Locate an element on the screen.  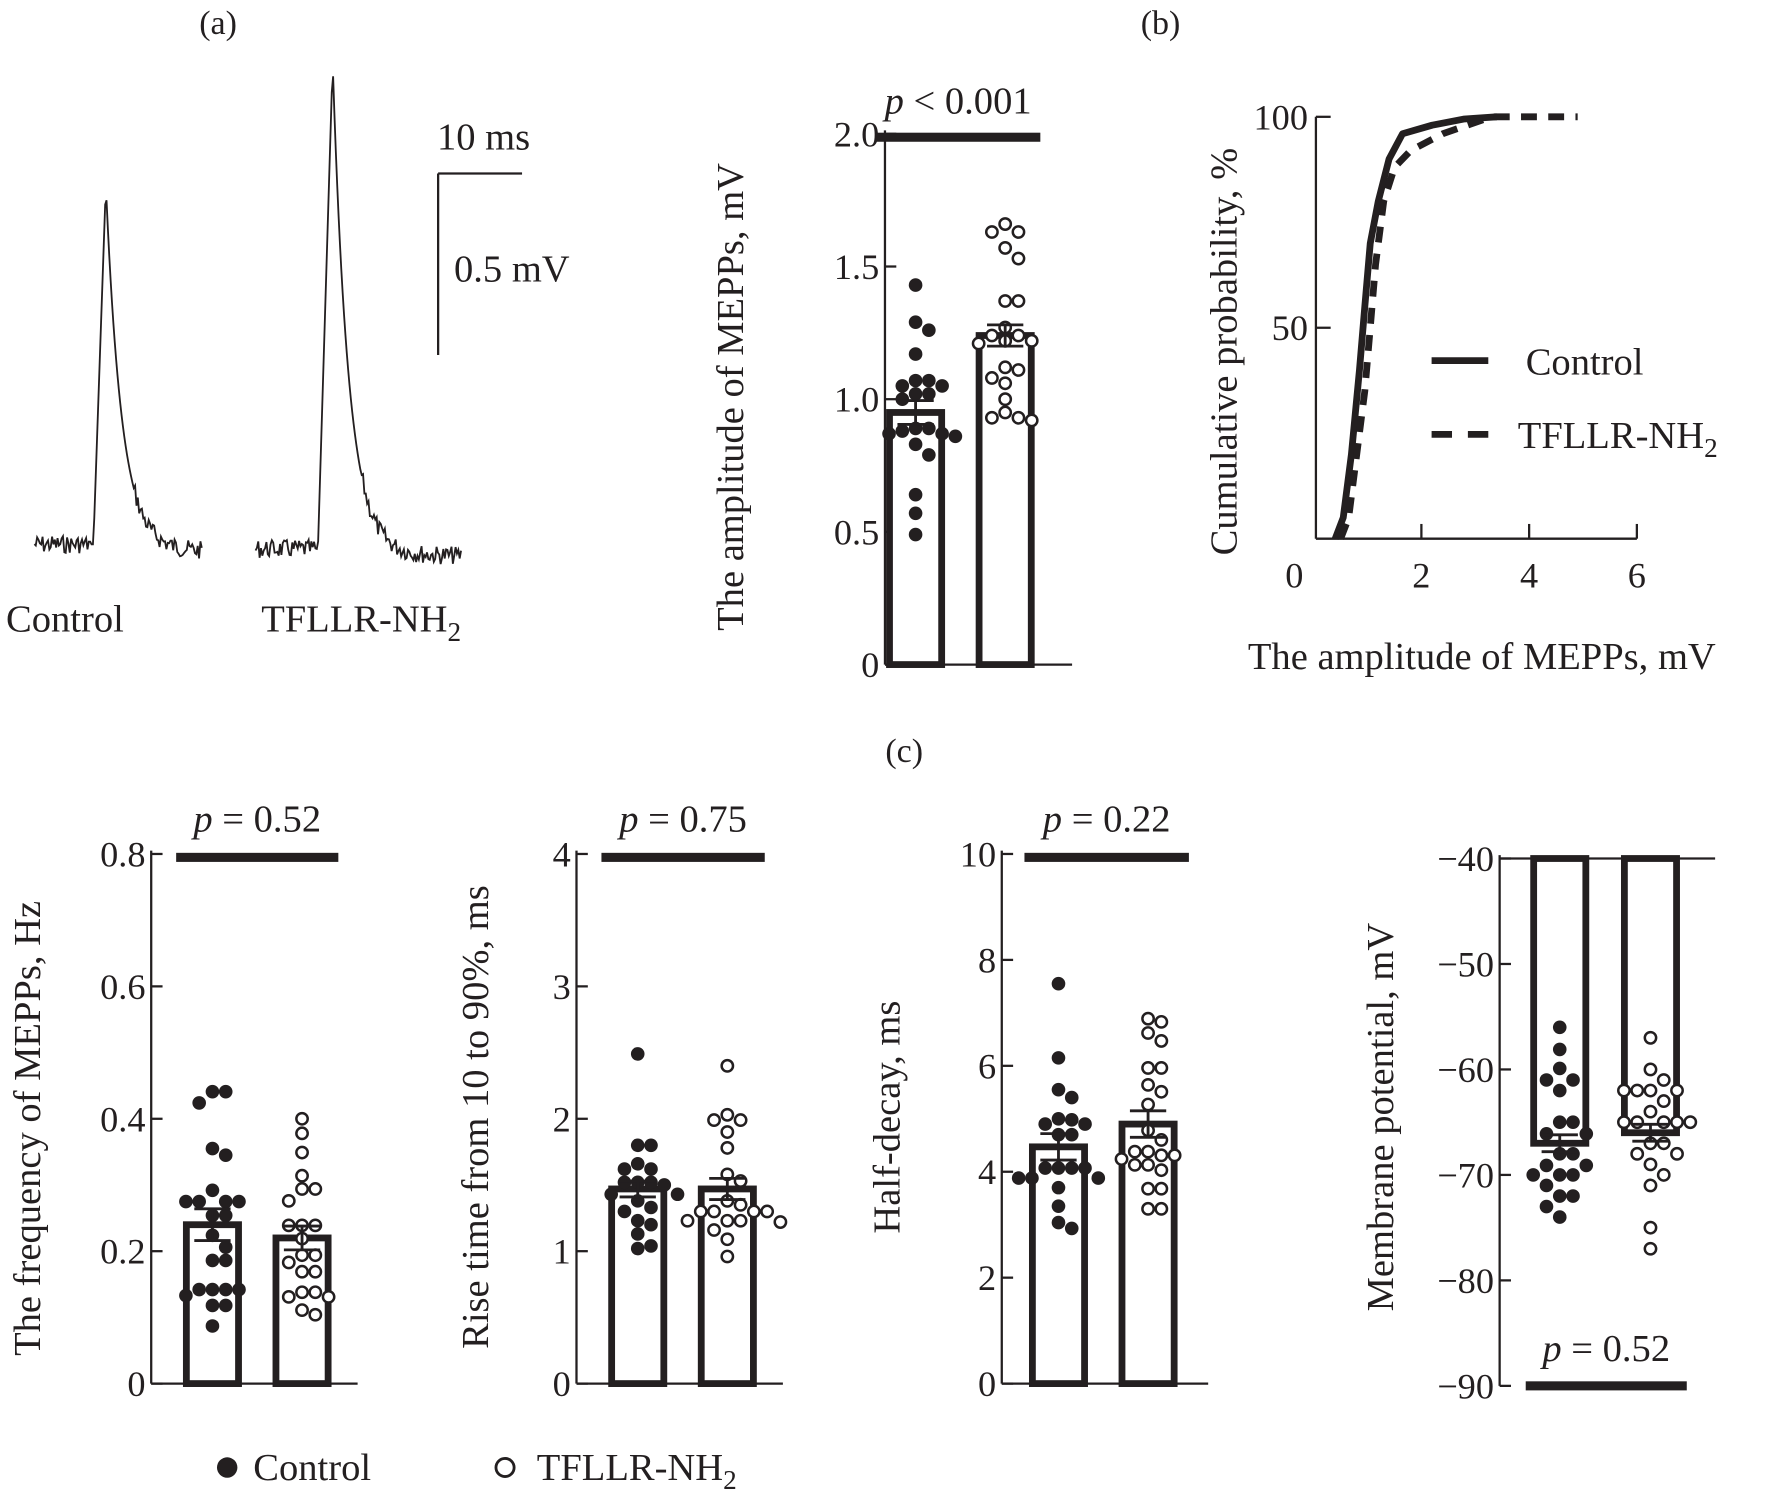
y-tick-label: 8 is located at coordinates (987, 960).